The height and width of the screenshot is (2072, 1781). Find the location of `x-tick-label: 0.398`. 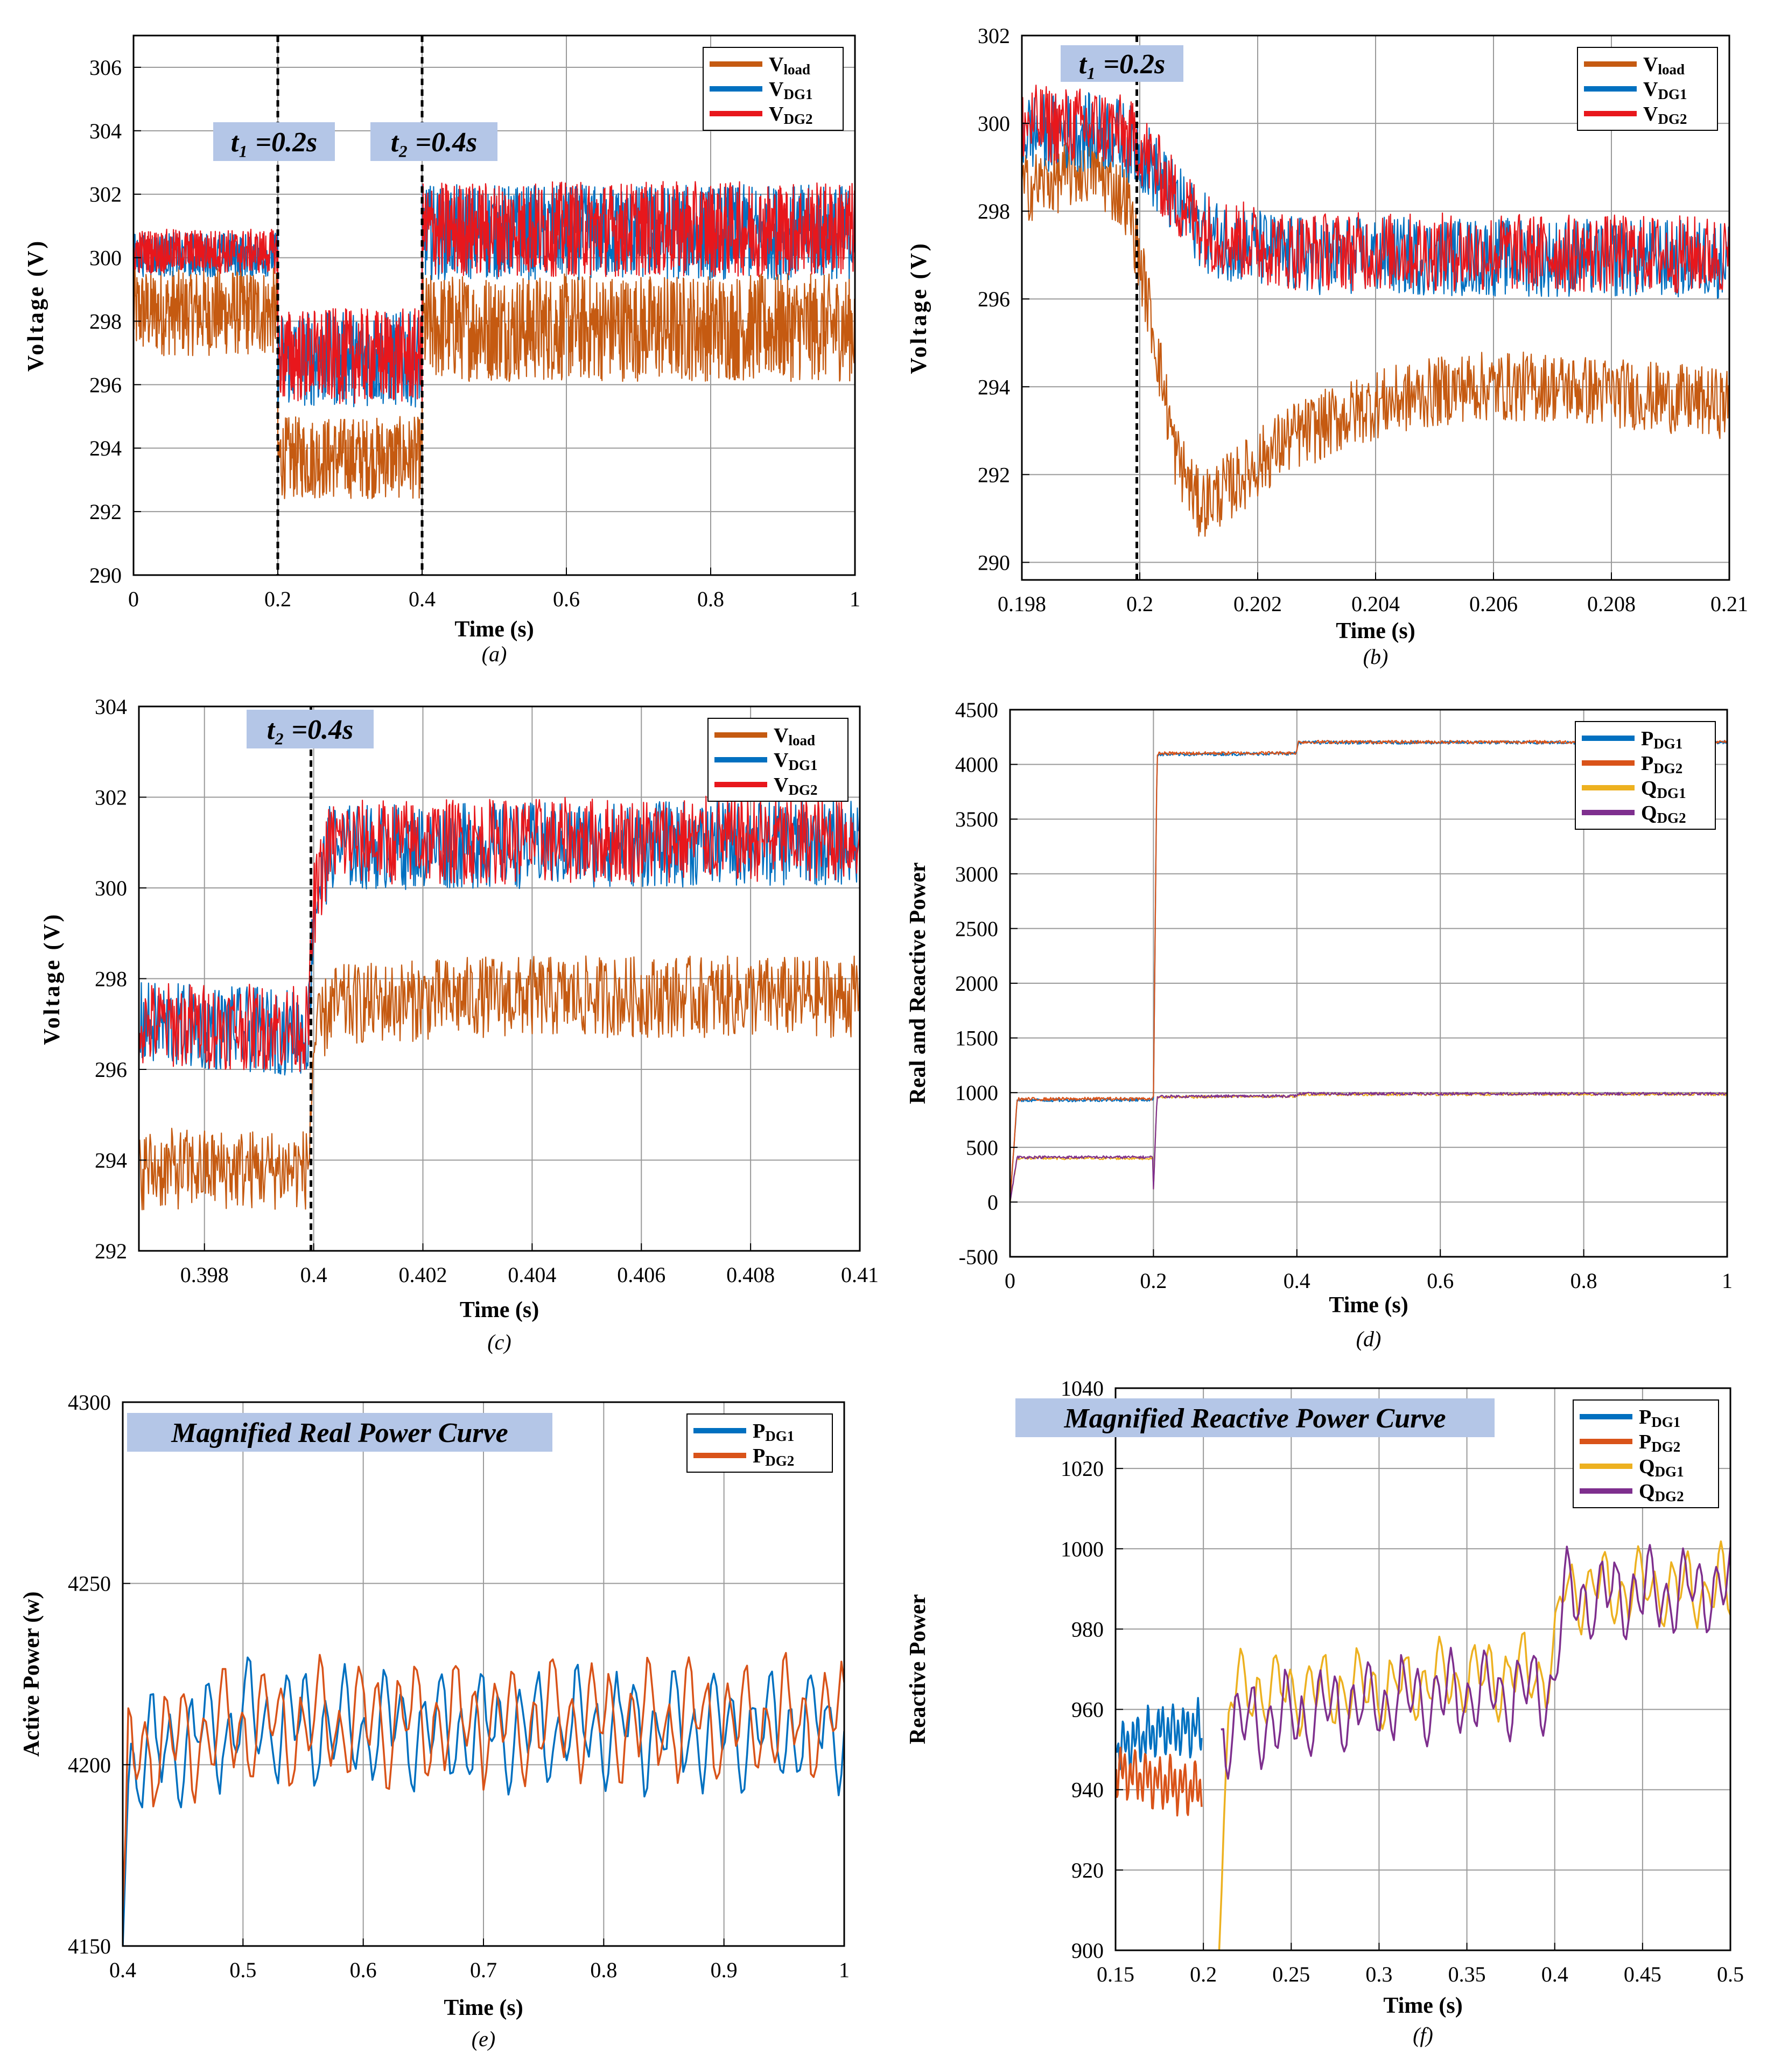

x-tick-label: 0.398 is located at coordinates (205, 1275).